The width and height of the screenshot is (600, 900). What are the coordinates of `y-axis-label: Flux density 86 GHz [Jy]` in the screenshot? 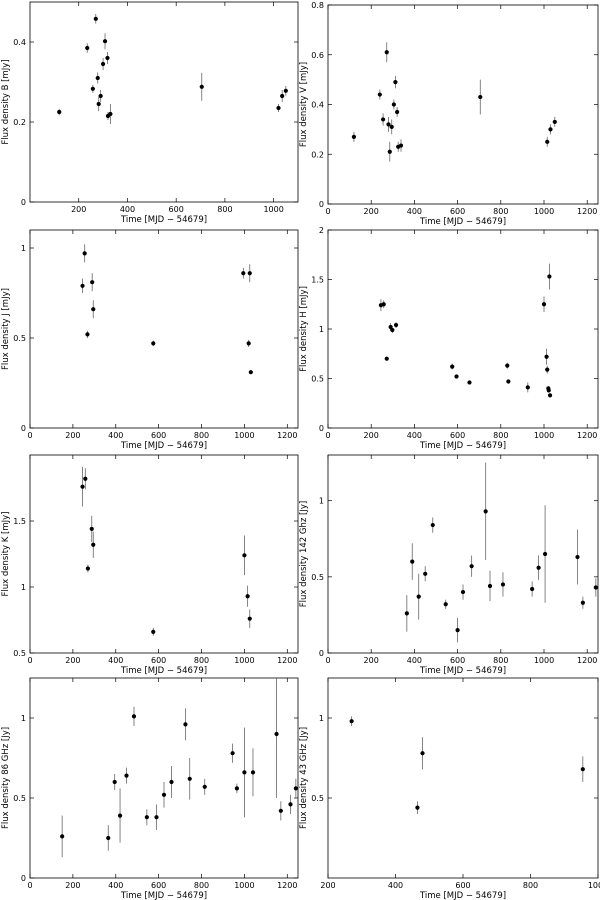 It's located at (6, 778).